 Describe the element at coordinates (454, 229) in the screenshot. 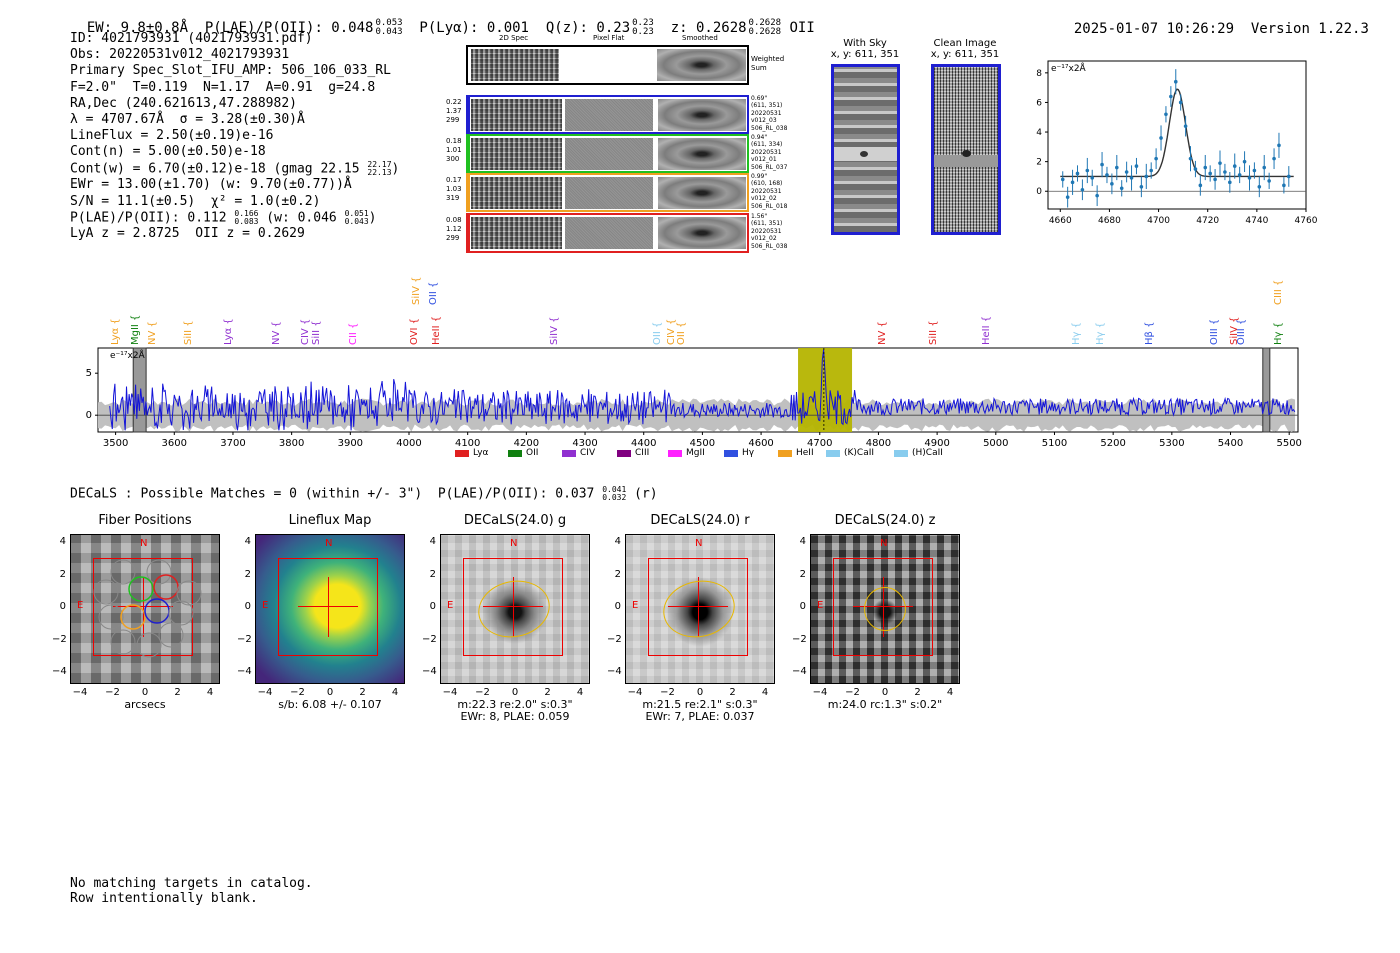

I see `row-left-stats: 0.08 1.12 299` at that location.